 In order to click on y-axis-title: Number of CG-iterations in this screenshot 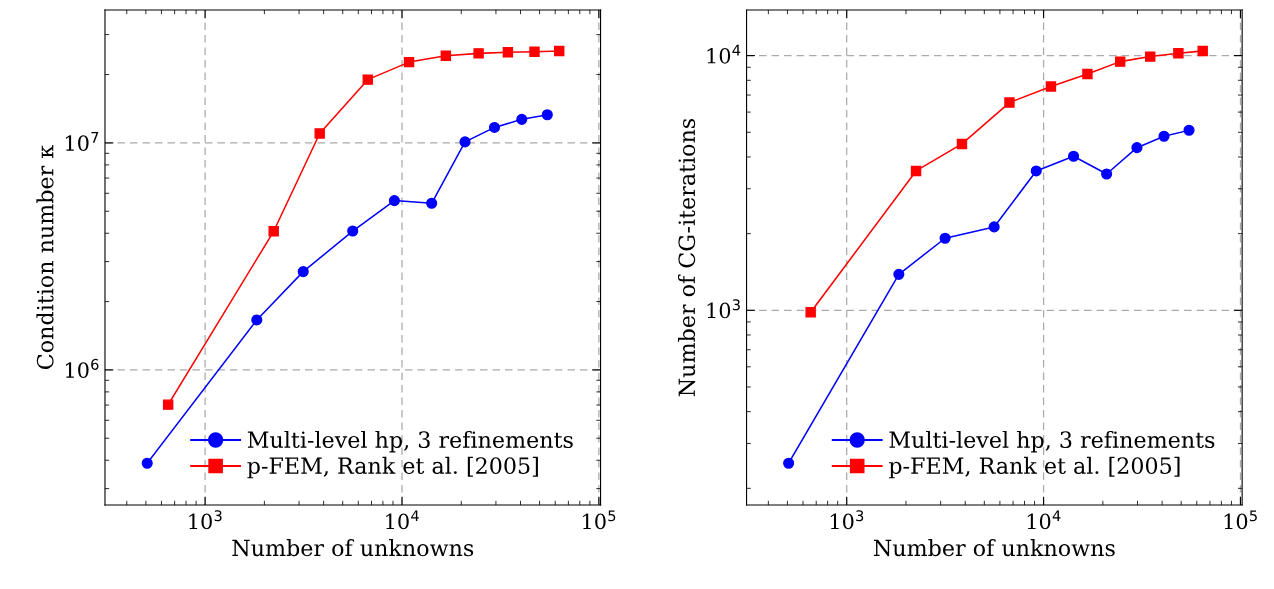, I will do `click(686, 257)`.